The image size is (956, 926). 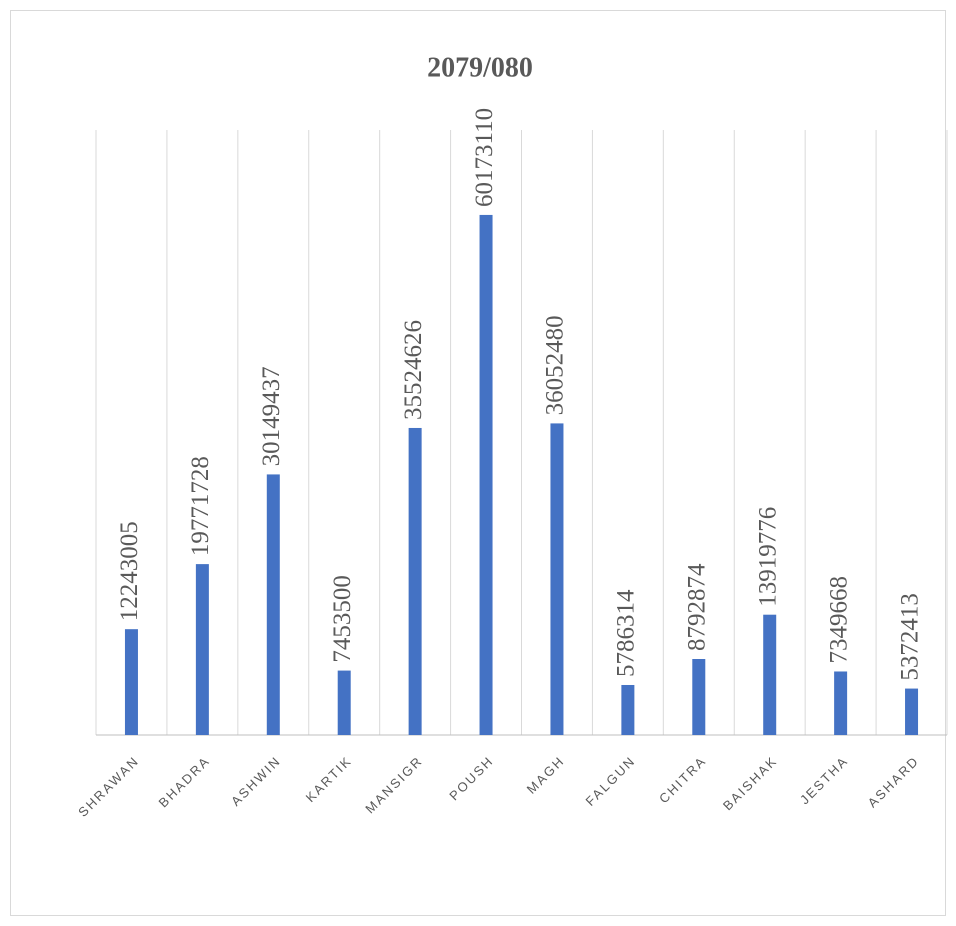 What do you see at coordinates (626, 633) in the screenshot?
I see `data-label: 5786314` at bounding box center [626, 633].